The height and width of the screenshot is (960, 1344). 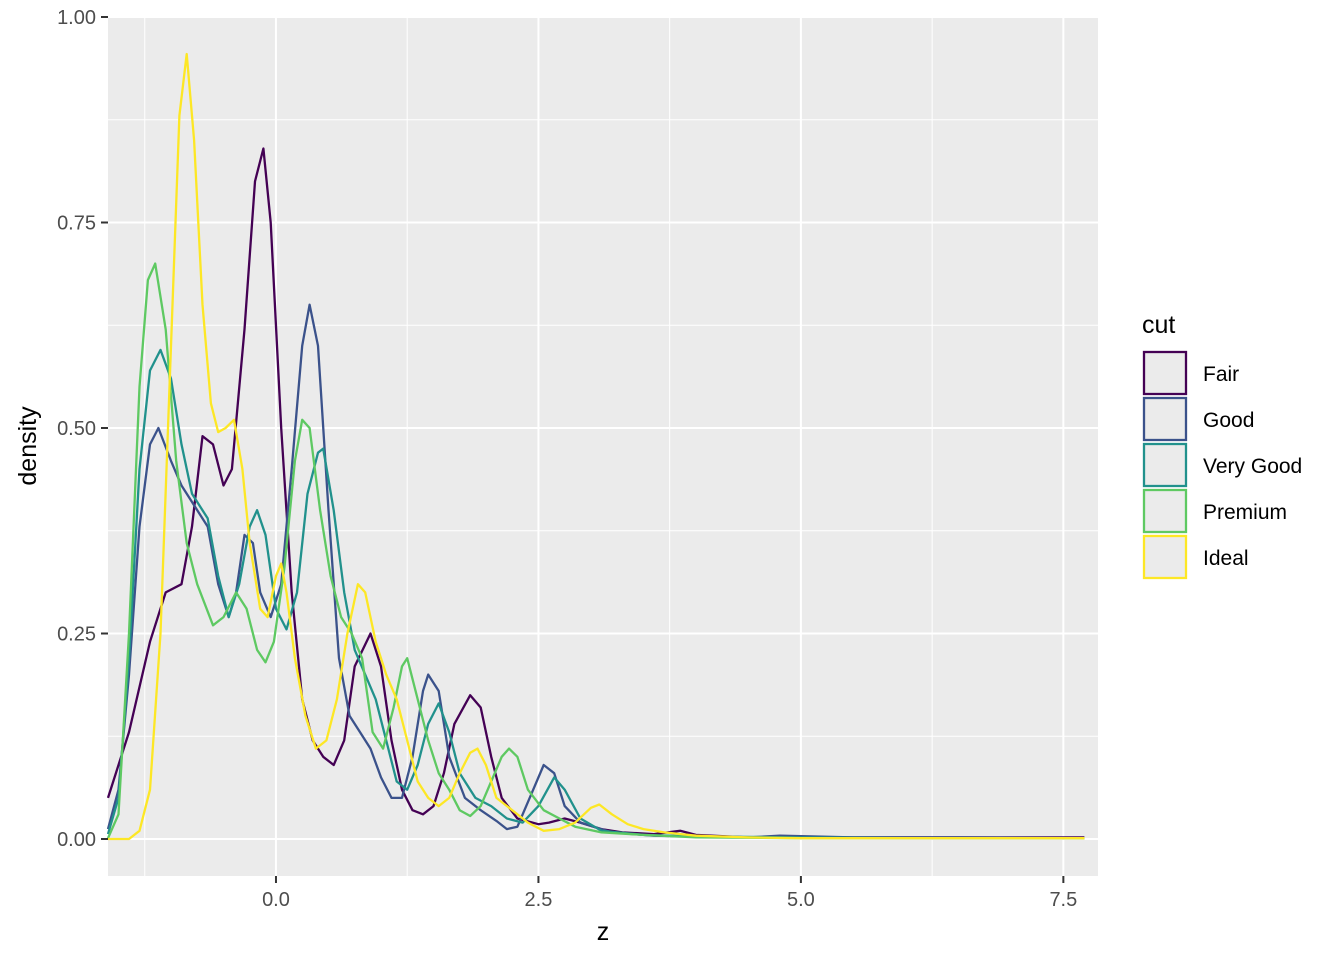 I want to click on legend: cut Fair Good Very Good Premium Ideal, so click(x=1222, y=445).